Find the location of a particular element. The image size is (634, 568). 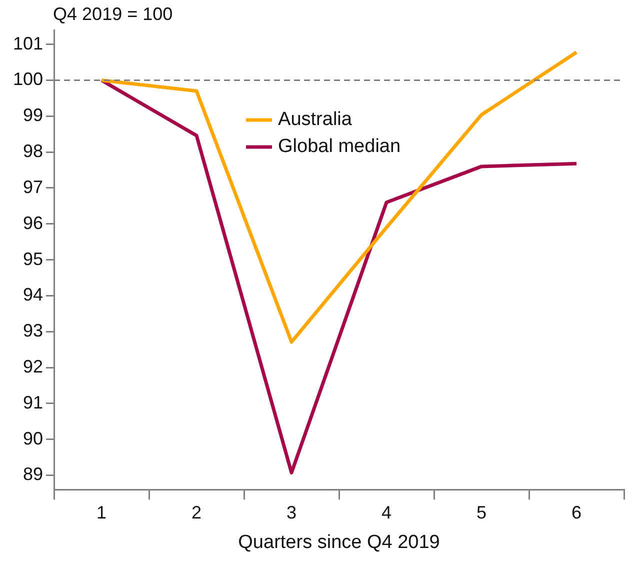

x-tick-label: 5 is located at coordinates (481, 512).